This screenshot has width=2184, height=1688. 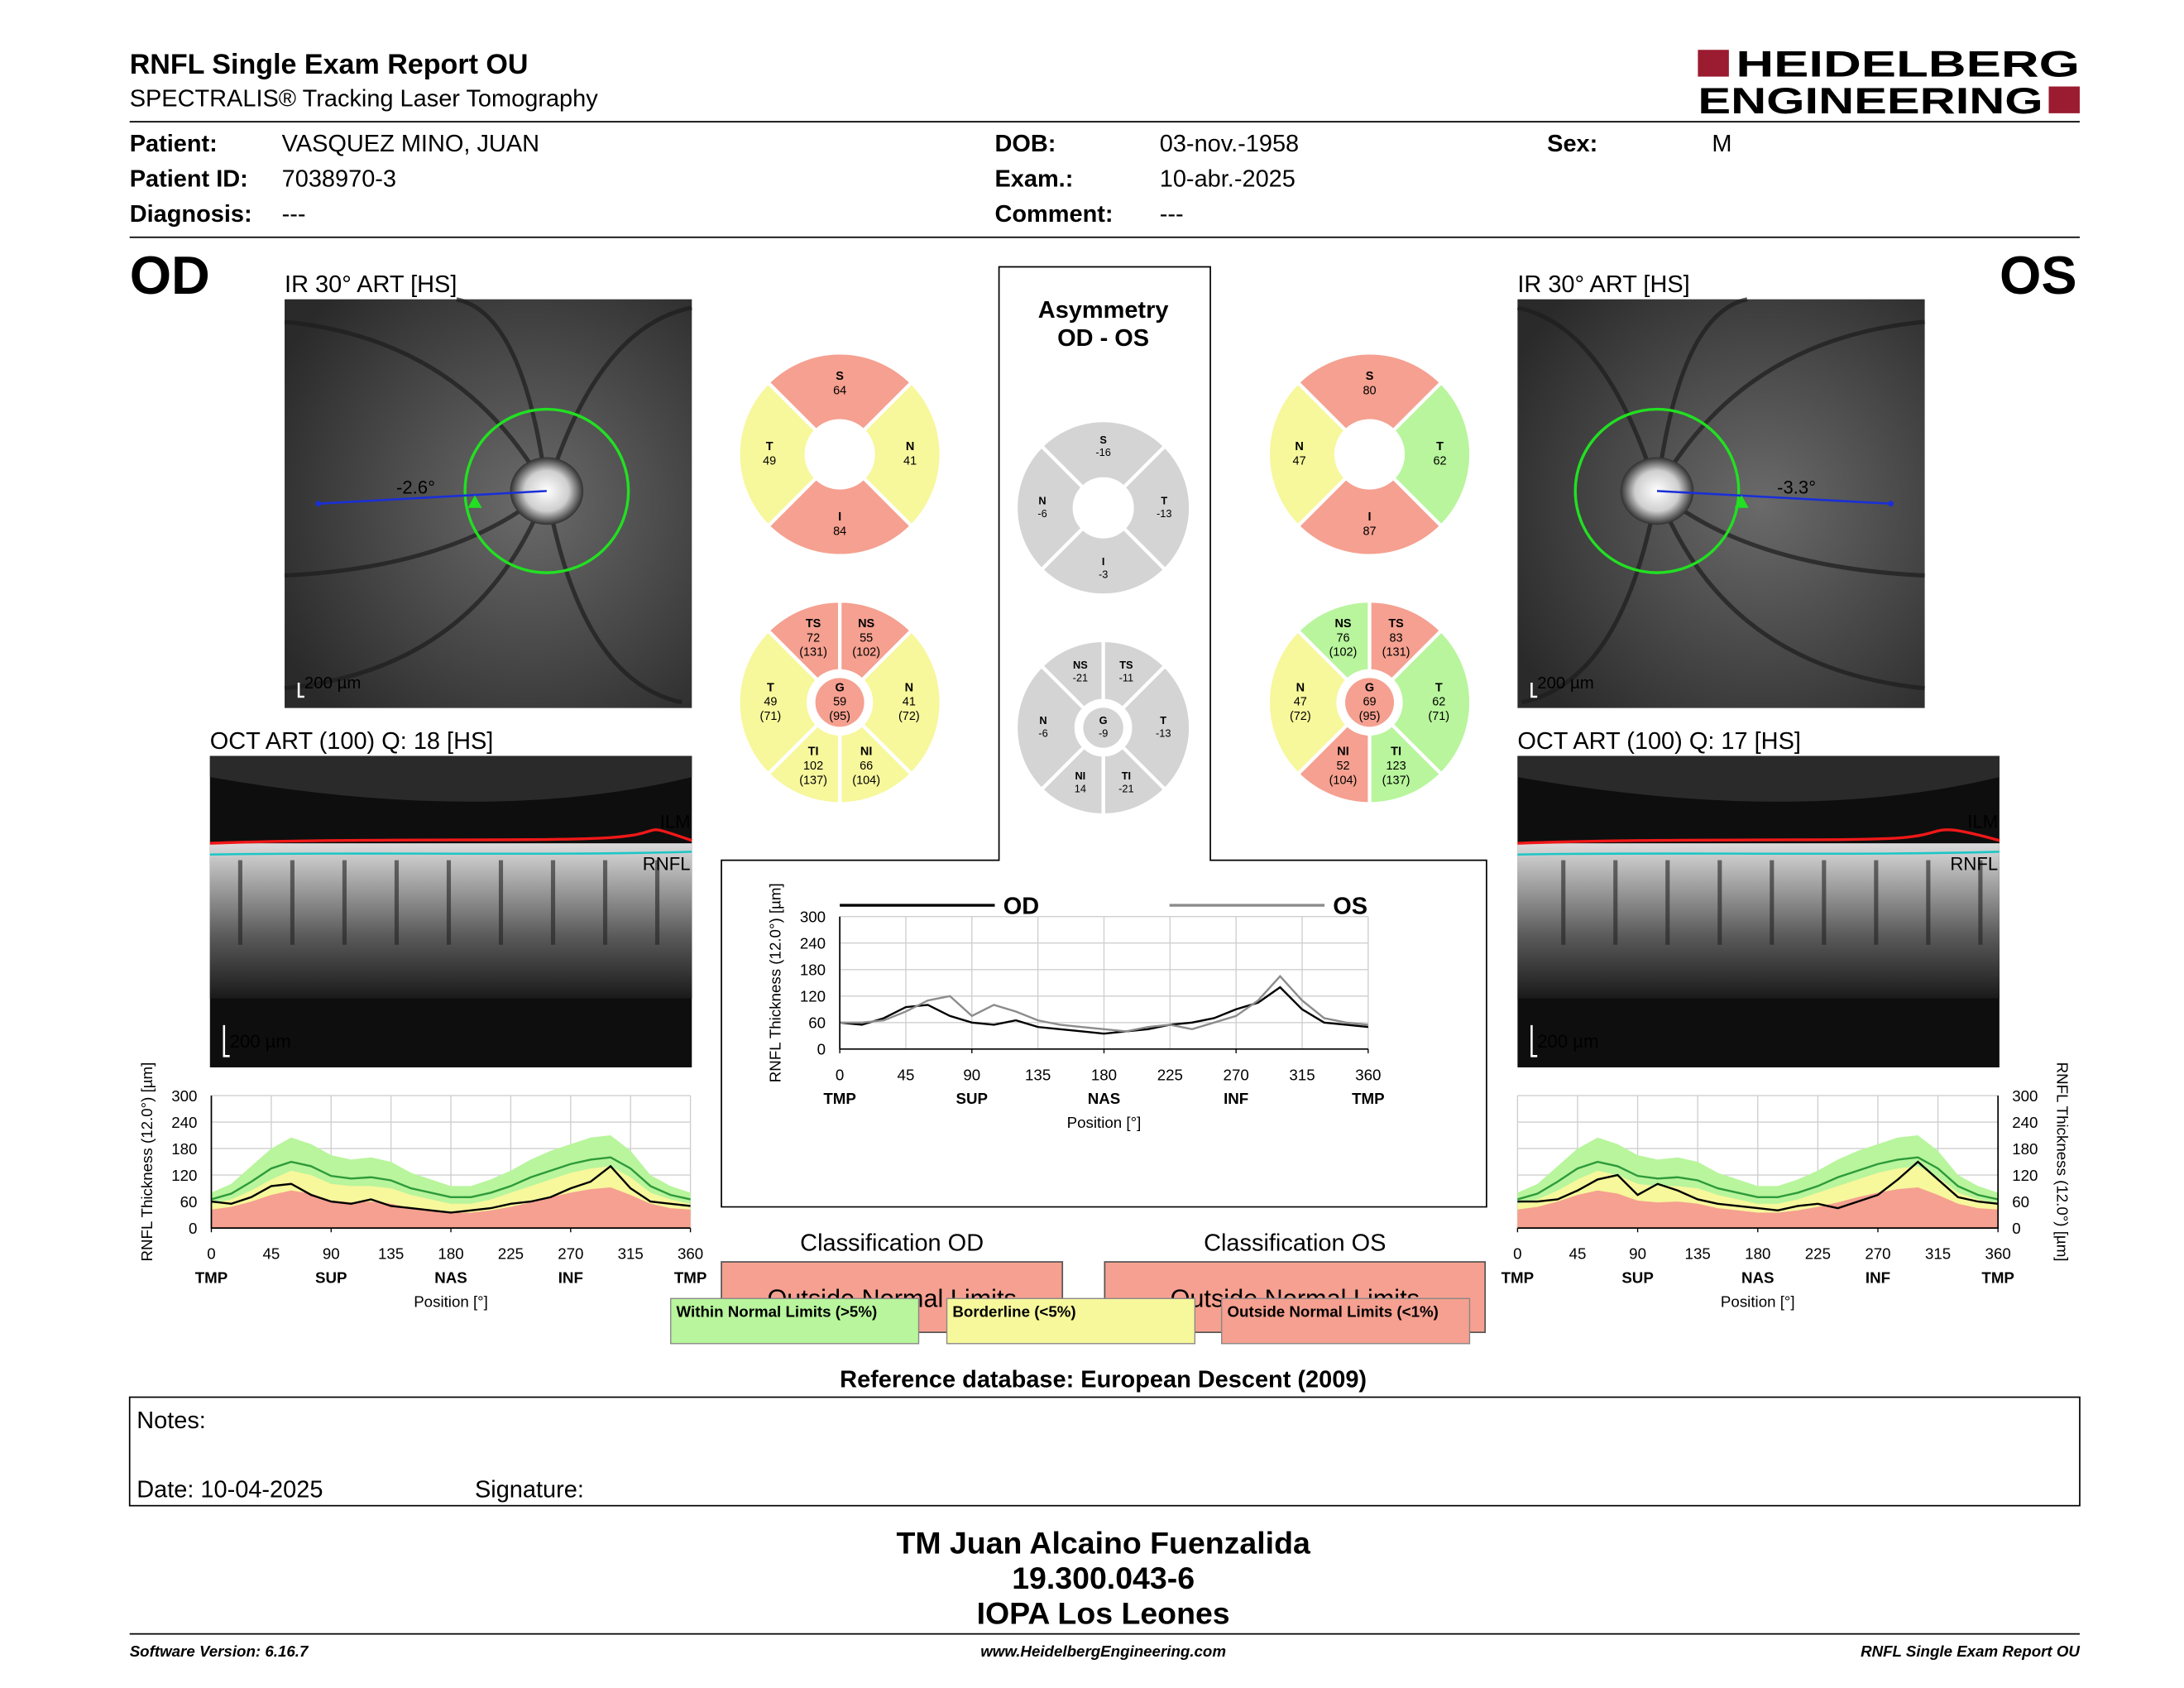 What do you see at coordinates (226, 1040) in the screenshot?
I see `scale-bar` at bounding box center [226, 1040].